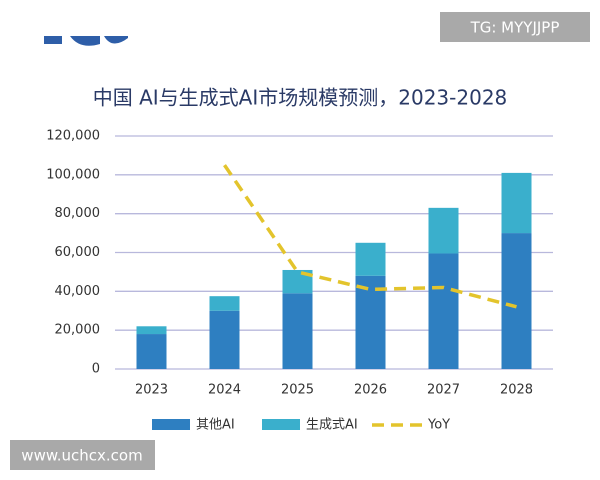 The image size is (600, 480). What do you see at coordinates (86, 41) in the screenshot?
I see `logo-fragment` at bounding box center [86, 41].